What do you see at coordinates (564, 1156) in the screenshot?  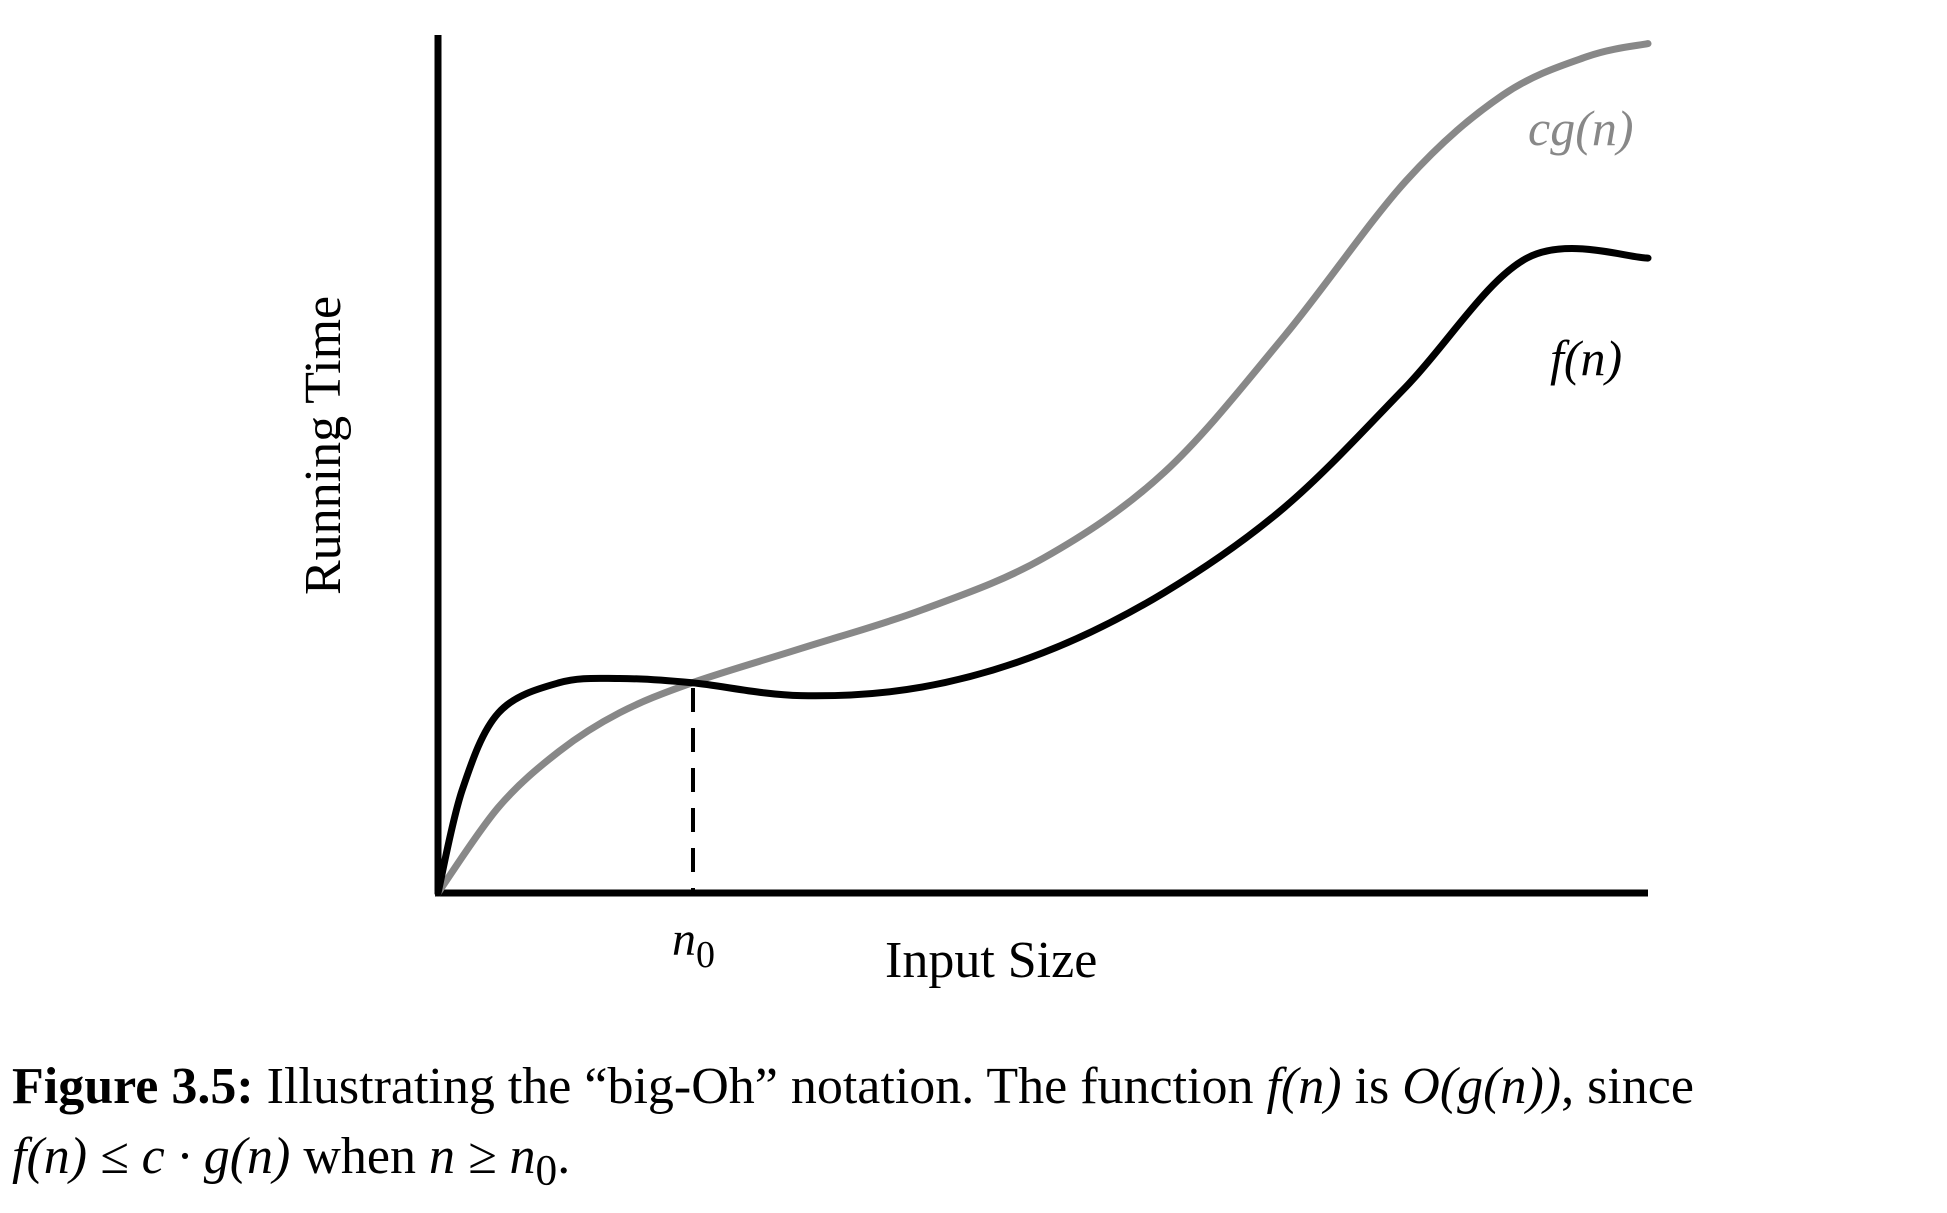 I see `caption-text-5: .` at bounding box center [564, 1156].